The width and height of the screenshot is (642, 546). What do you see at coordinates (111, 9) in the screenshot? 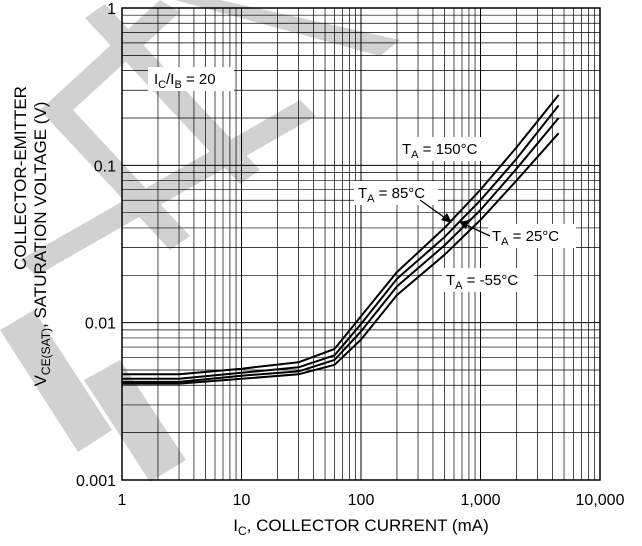
I see `y-tick-label: 1` at bounding box center [111, 9].